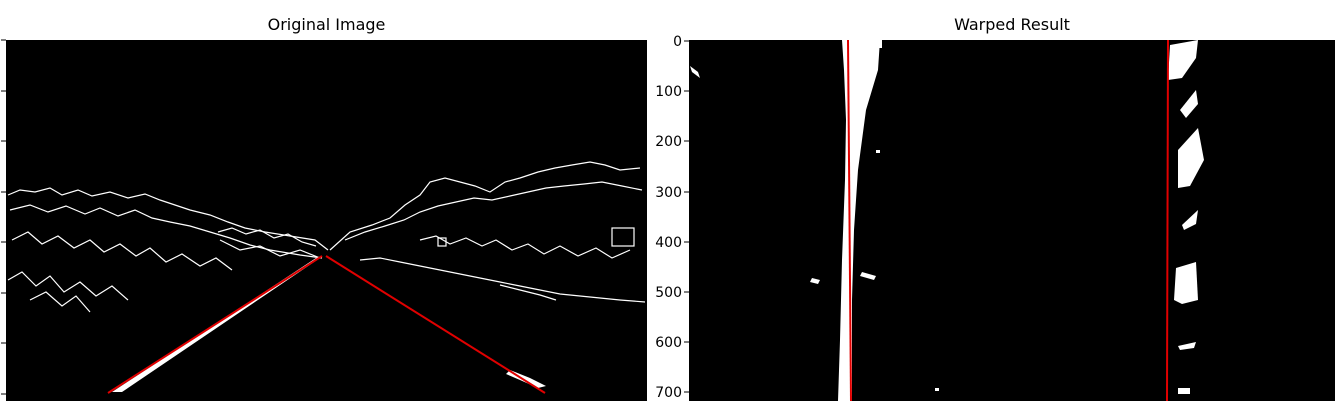  What do you see at coordinates (668, 92) in the screenshot?
I see `y-tick-label: 100` at bounding box center [668, 92].